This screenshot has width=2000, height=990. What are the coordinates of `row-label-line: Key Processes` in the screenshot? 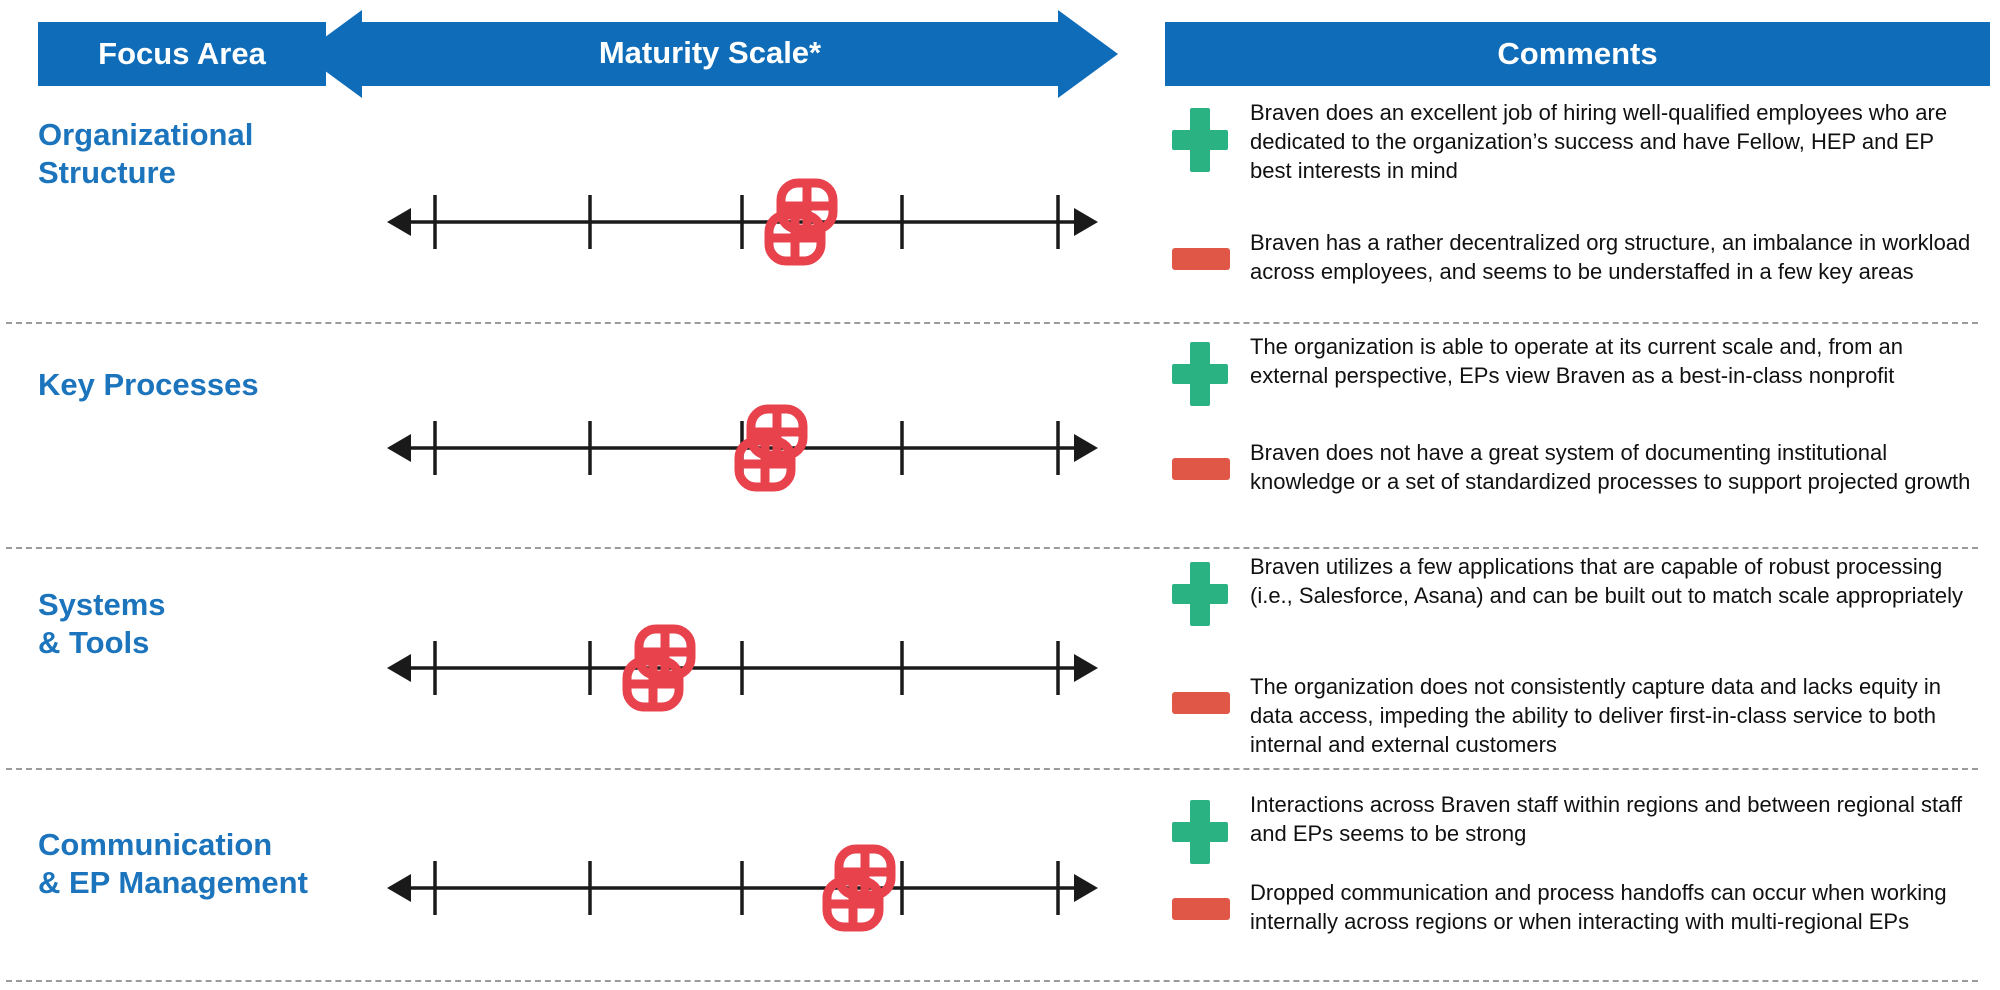 It's located at (148, 384).